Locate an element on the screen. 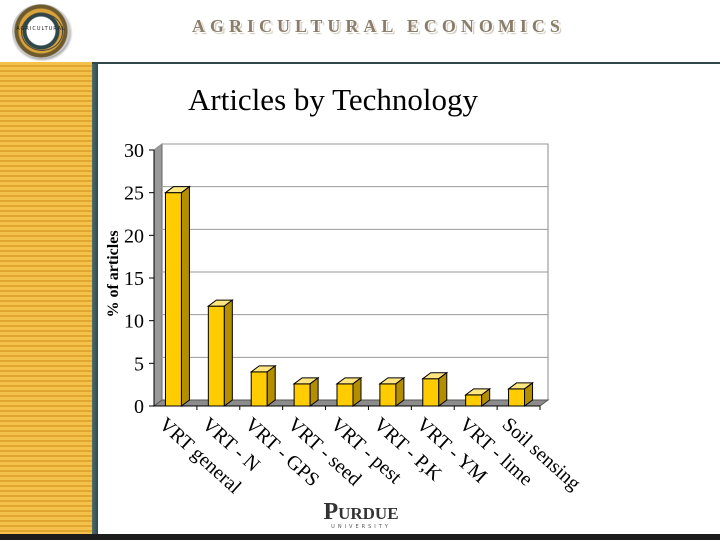 The image size is (720, 540). decorative-stripe is located at coordinates (46, 301).